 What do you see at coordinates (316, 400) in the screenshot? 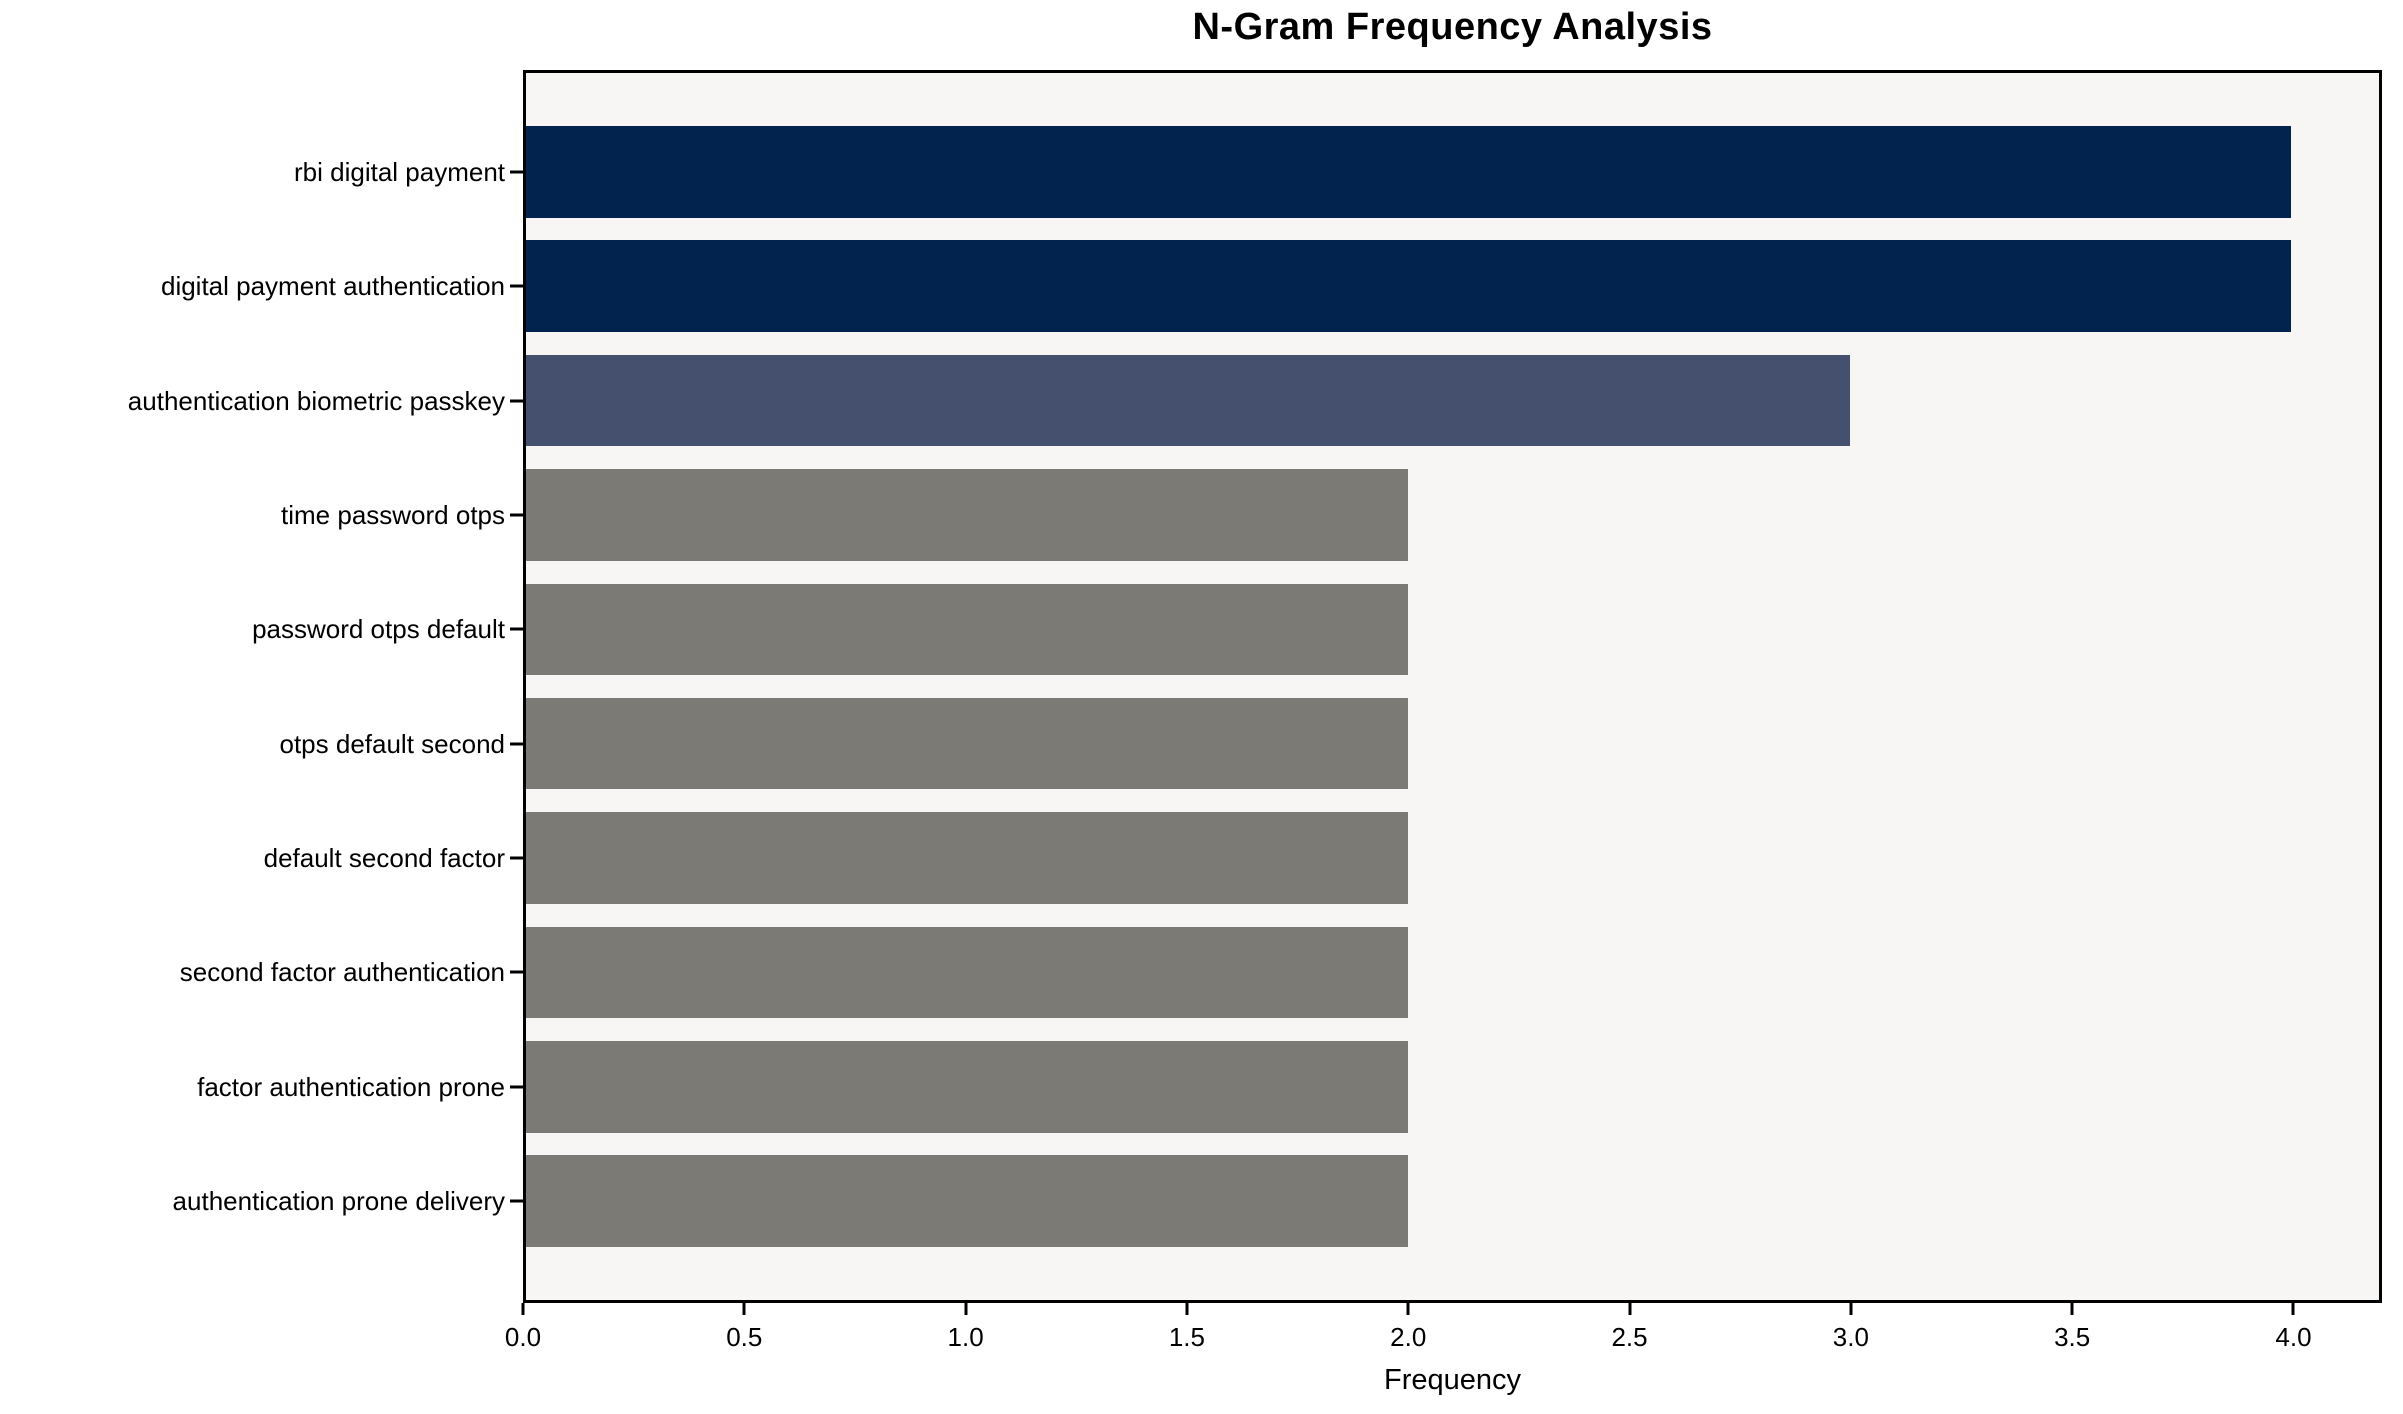
I see `y-tick-label: authentication biometric passkey` at bounding box center [316, 400].